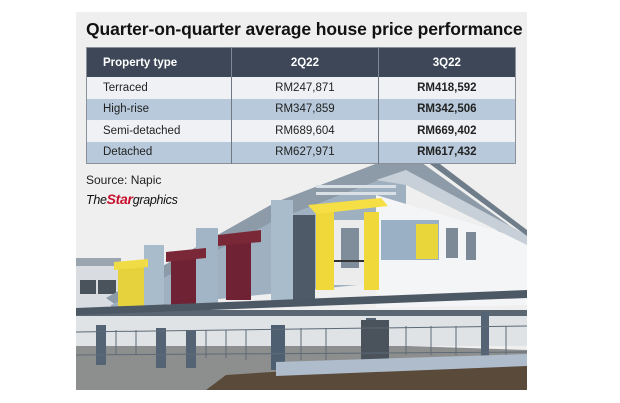 This screenshot has width=620, height=403. I want to click on table-row: Semi-detached RM689,604 RM669,402, so click(301, 131).